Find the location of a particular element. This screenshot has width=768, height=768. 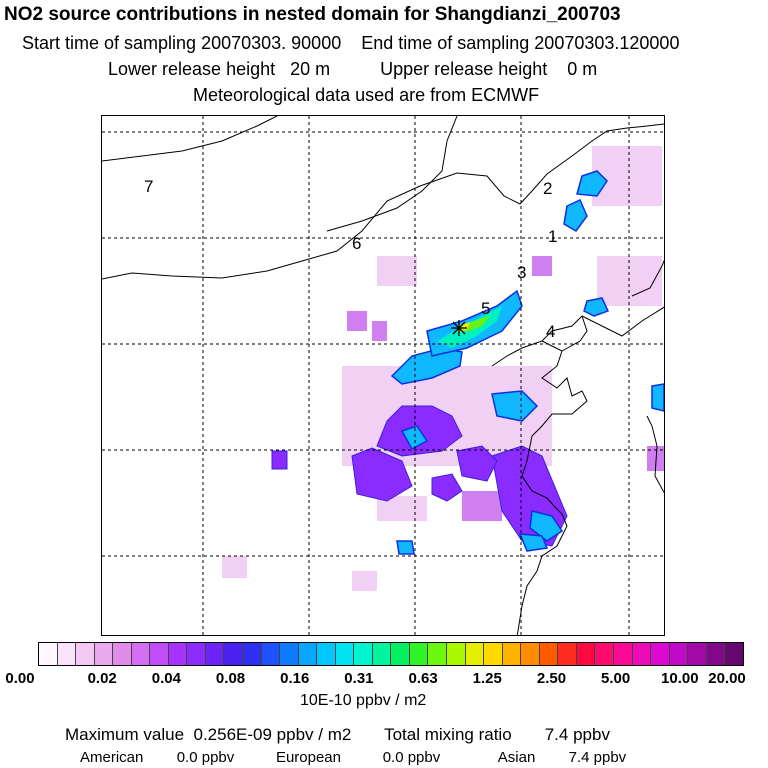

meteorology-line: Meteorological data used are from ECMWF is located at coordinates (366, 95).